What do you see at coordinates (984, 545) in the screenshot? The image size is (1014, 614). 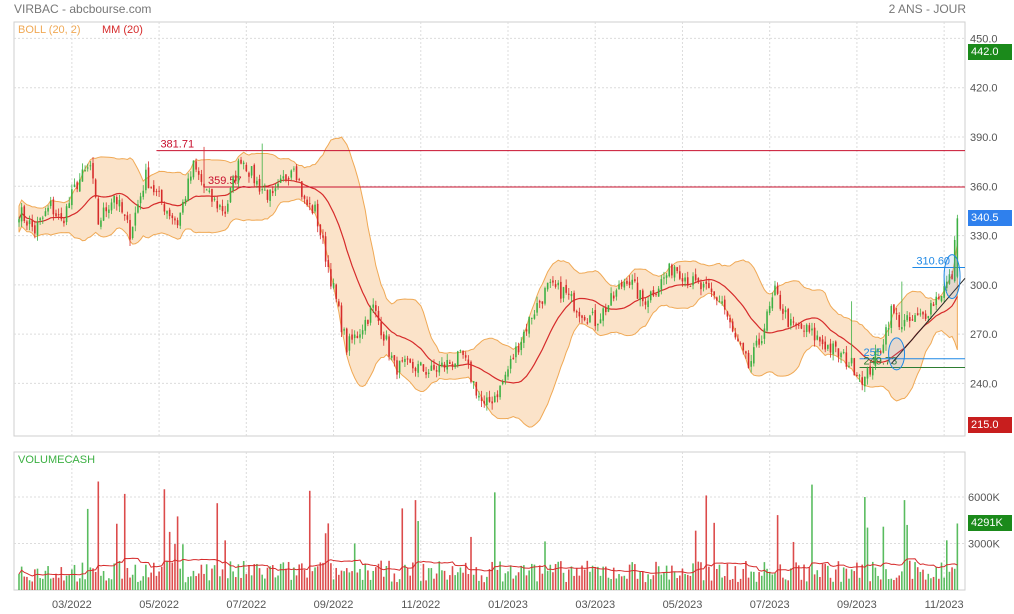 I see `volume-tick-label: 3000K` at bounding box center [984, 545].